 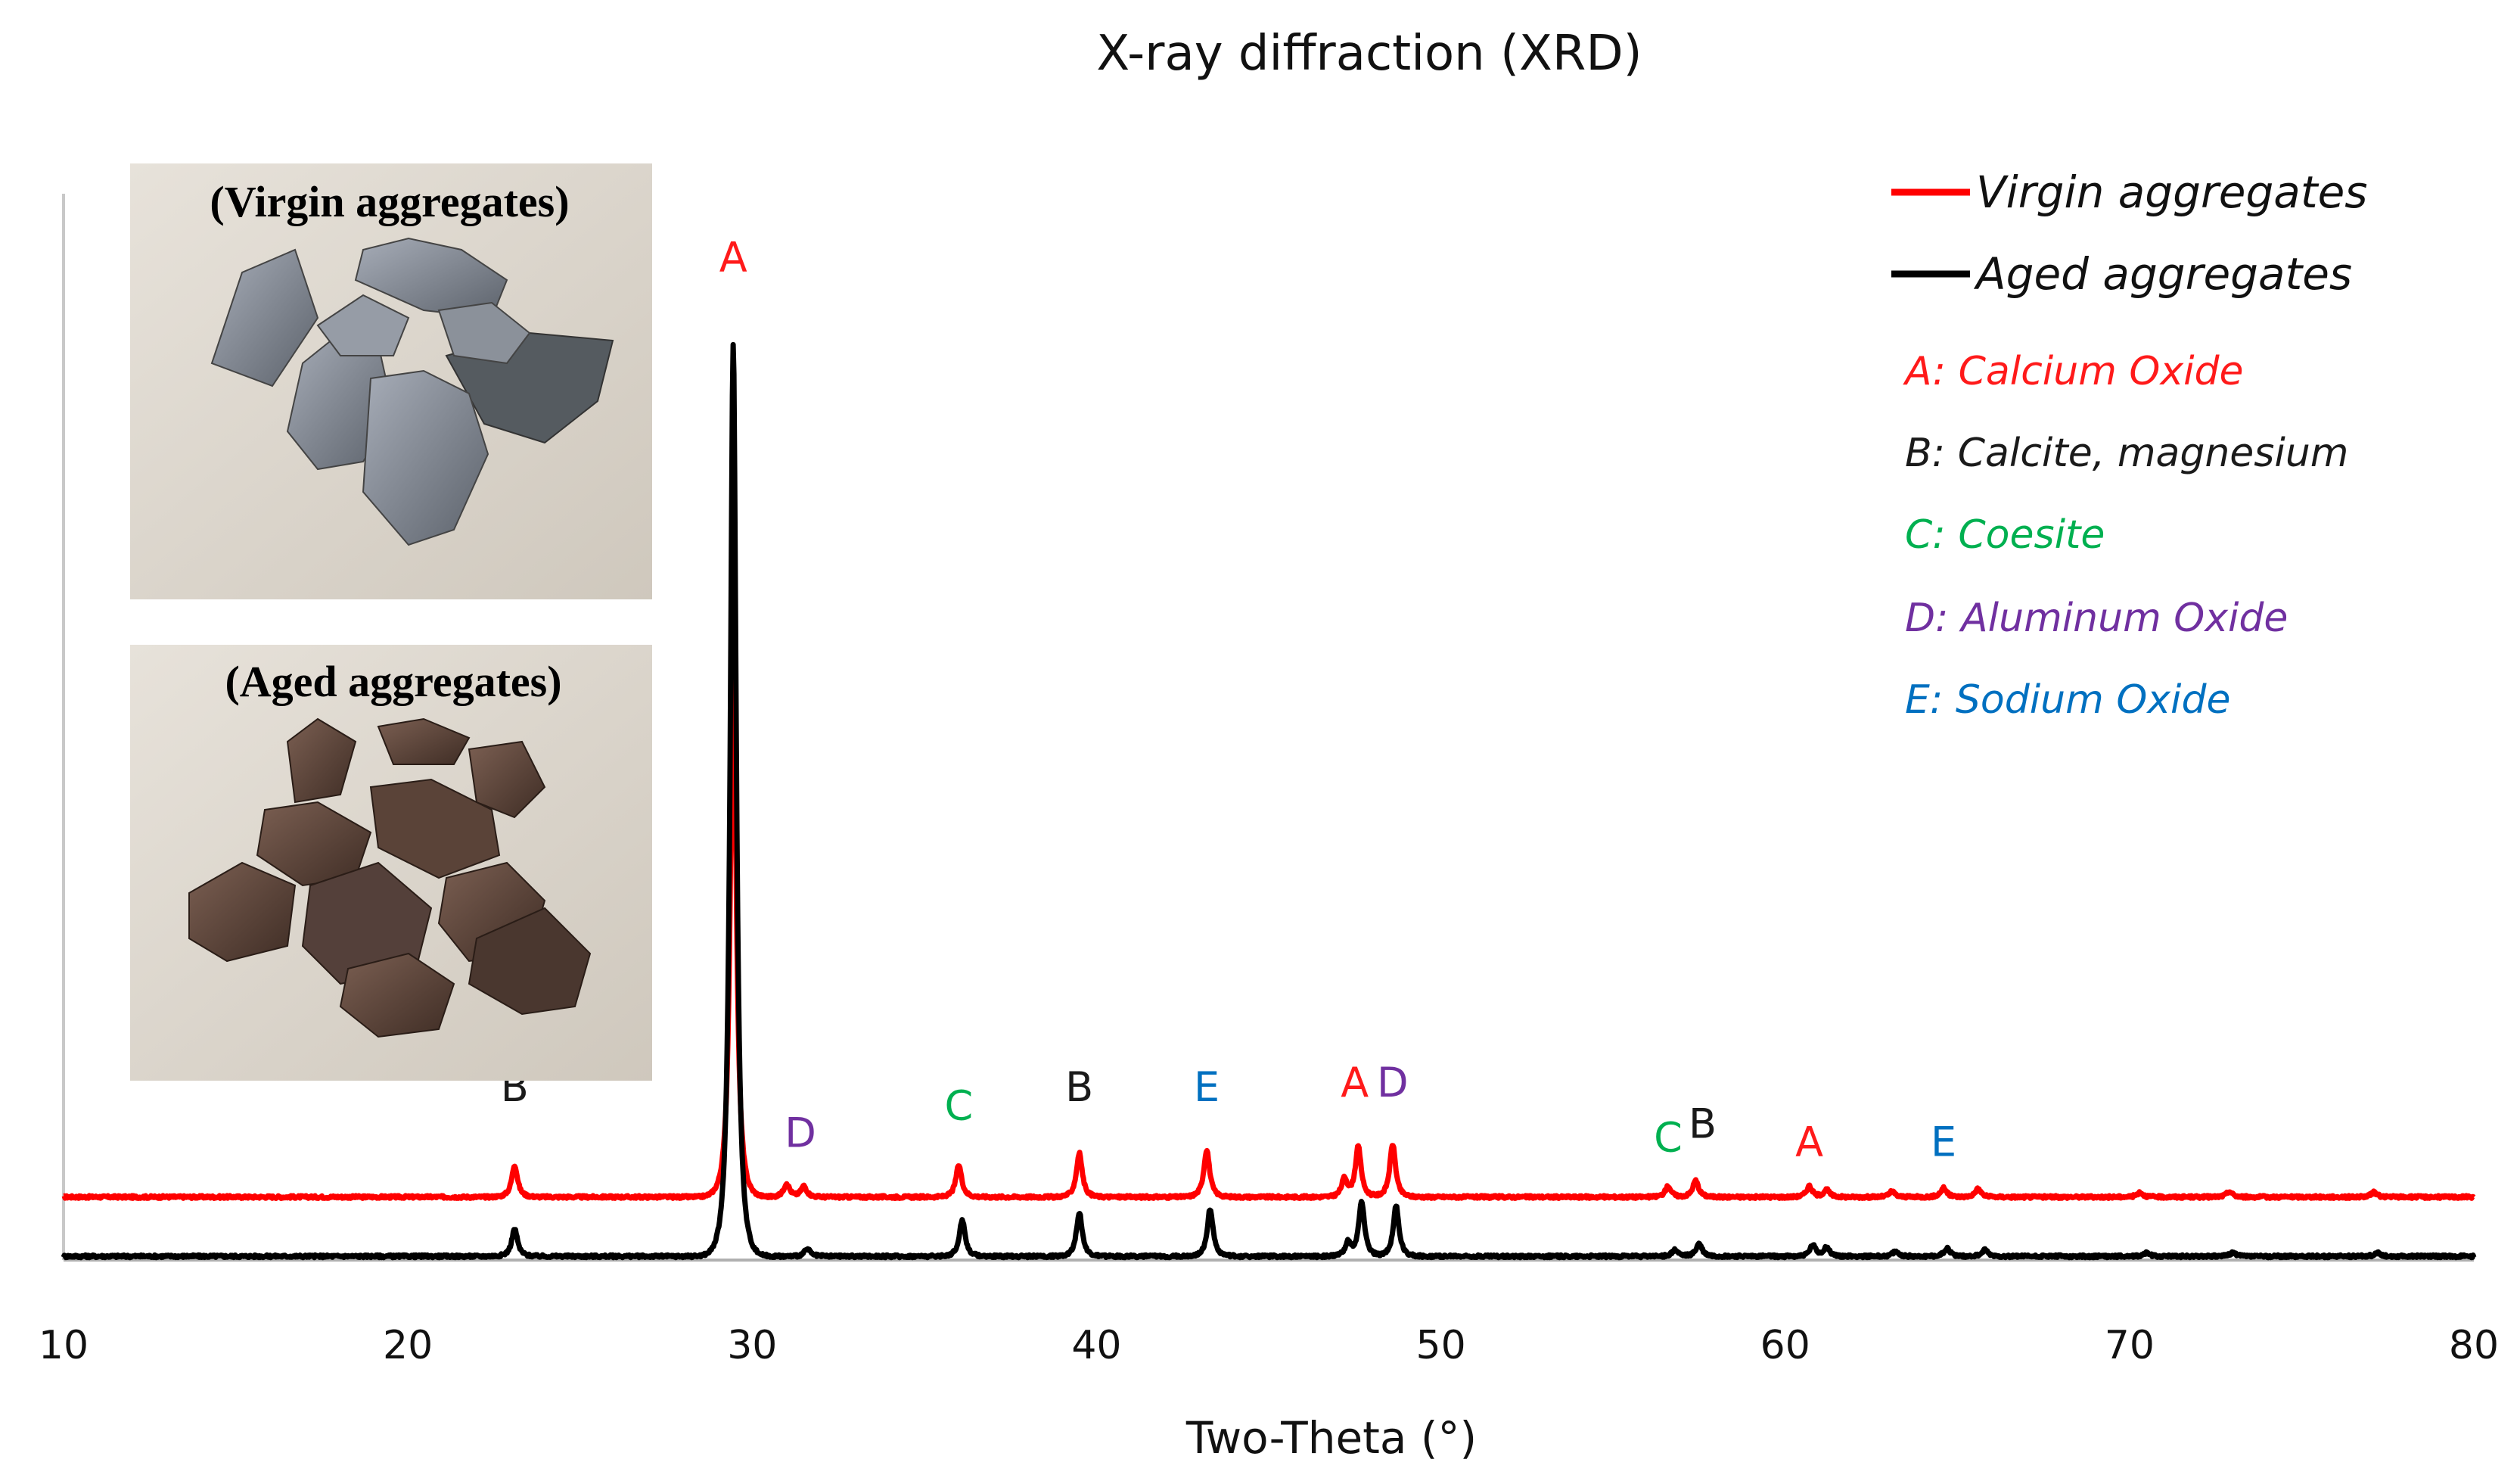 What do you see at coordinates (1269, 1345) in the screenshot?
I see `x-tick-labels: 10 20 30 40 50 60 70 80` at bounding box center [1269, 1345].